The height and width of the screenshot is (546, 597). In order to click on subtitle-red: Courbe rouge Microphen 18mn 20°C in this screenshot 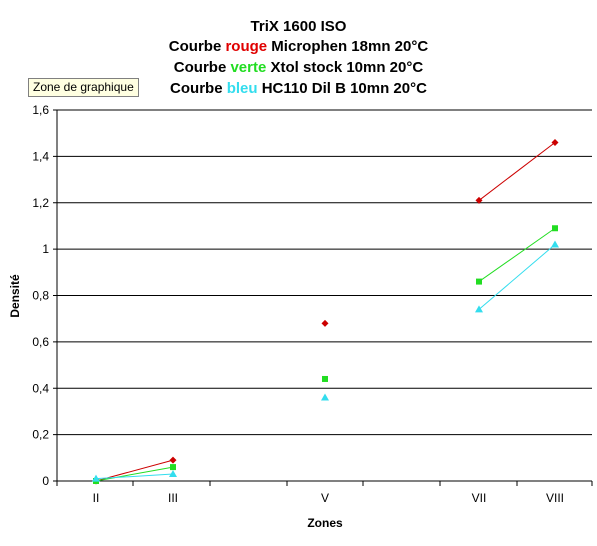, I will do `click(298, 46)`.